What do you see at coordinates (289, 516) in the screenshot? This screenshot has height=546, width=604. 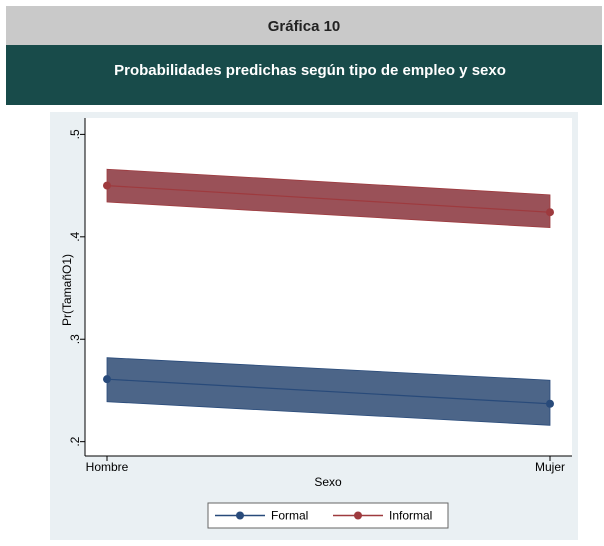 I see `legend-label: Formal` at bounding box center [289, 516].